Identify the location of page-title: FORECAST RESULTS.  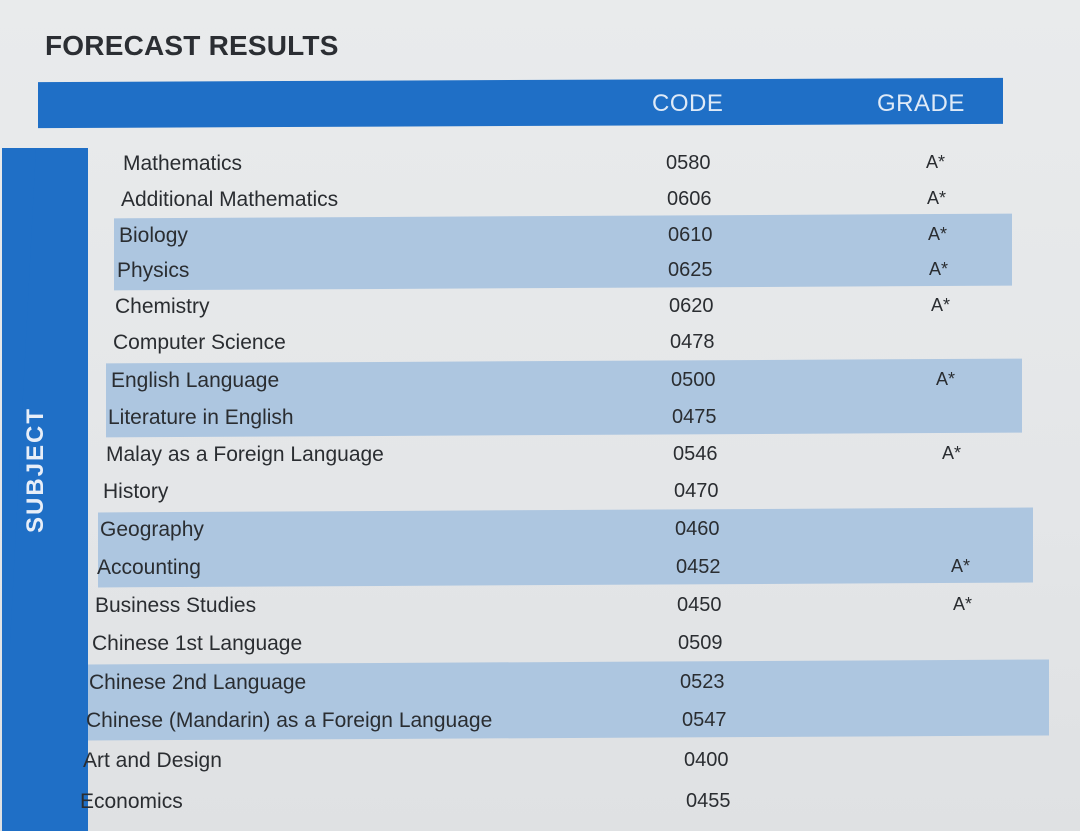
(192, 45).